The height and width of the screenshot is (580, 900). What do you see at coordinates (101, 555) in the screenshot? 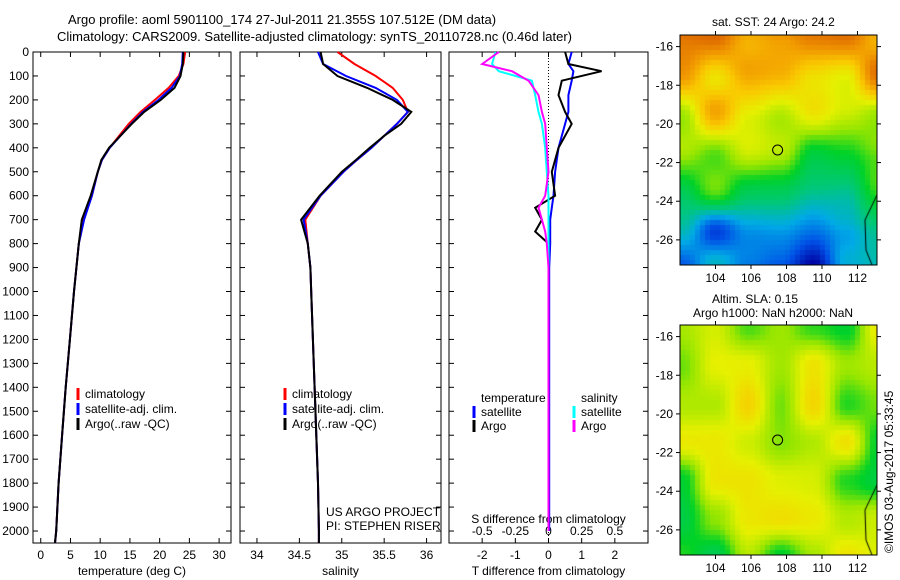
I see `x-tick-label: 10` at bounding box center [101, 555].